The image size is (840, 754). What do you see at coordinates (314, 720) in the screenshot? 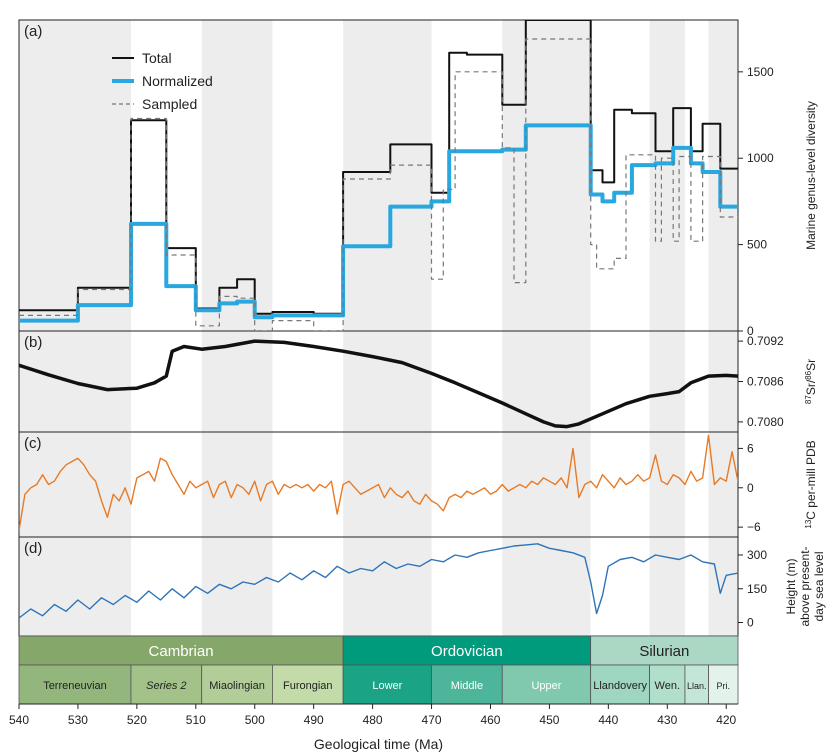
I see `xtick-label-5: 490` at bounding box center [314, 720].